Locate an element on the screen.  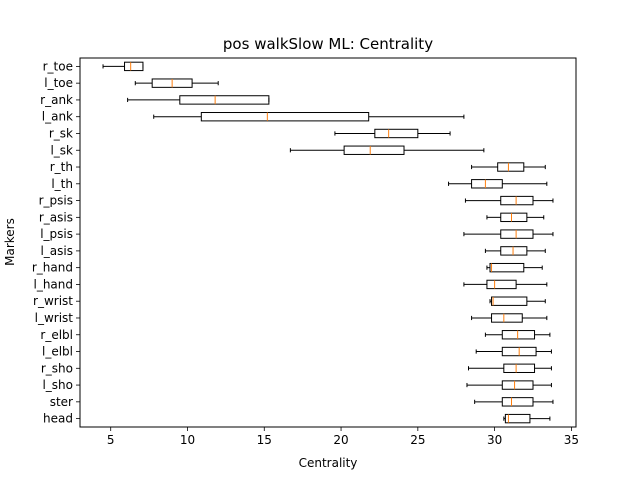
y-tick-label: l_elbl is located at coordinates (57, 352).